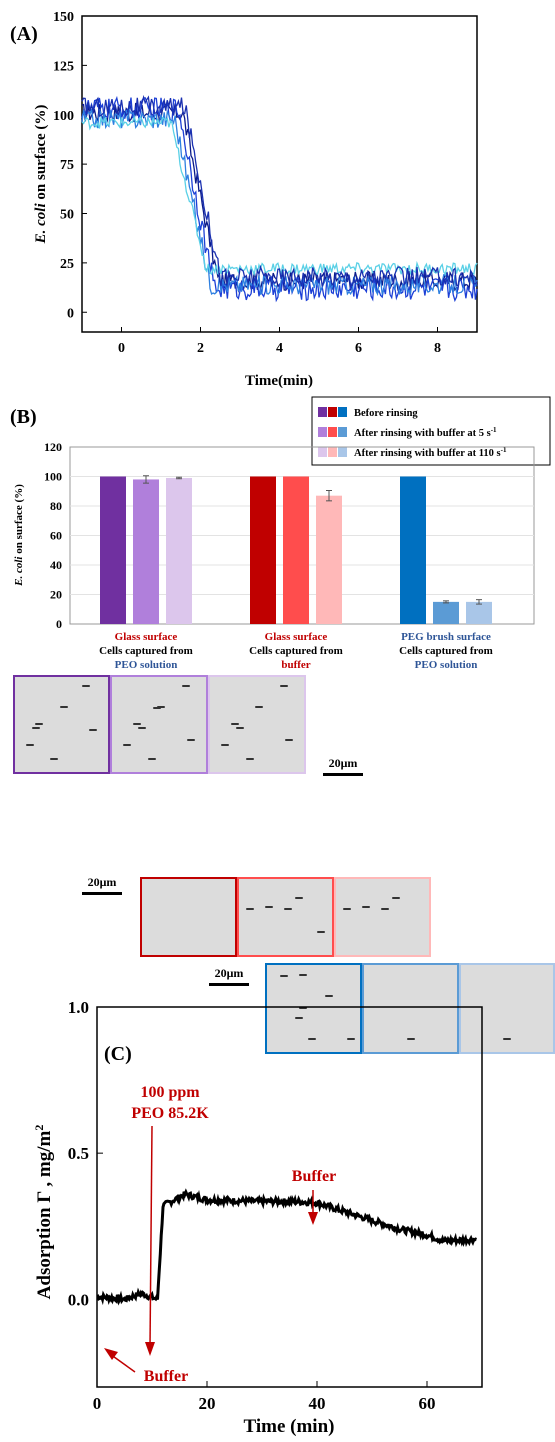  What do you see at coordinates (285, 917) in the screenshot?
I see `micrograph-buffer-glass-5s` at bounding box center [285, 917].